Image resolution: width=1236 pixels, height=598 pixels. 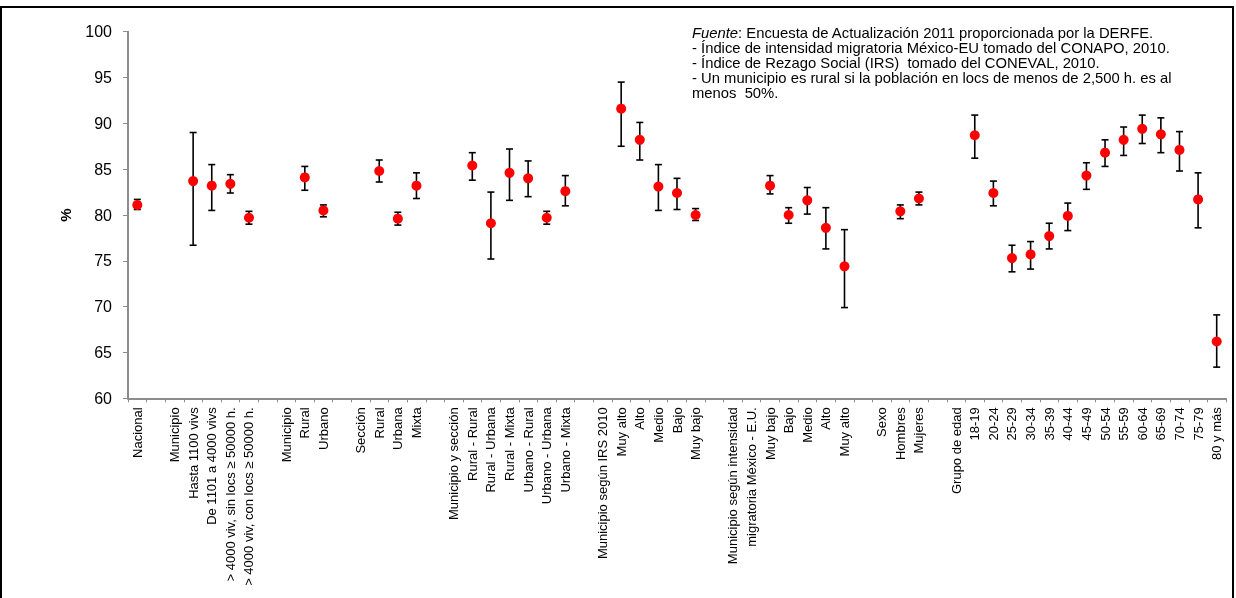 What do you see at coordinates (1012, 424) in the screenshot?
I see `x-tick-label: 25-29` at bounding box center [1012, 424].